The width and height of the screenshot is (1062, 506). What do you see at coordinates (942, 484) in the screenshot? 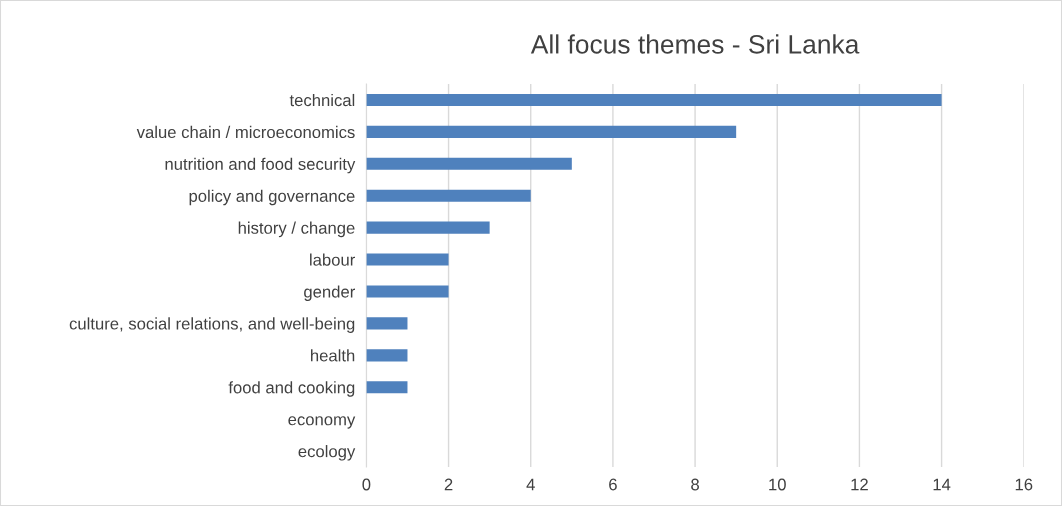
I see `x-tick-label: 14` at bounding box center [942, 484].